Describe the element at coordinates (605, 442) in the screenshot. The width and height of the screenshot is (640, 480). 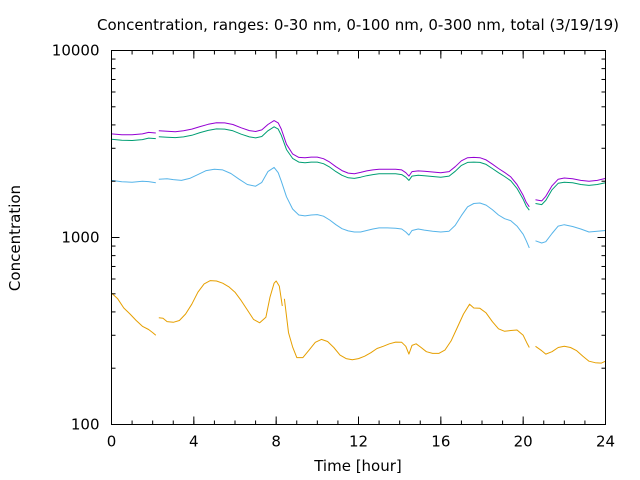
I see `x-tick-label: 24` at that location.